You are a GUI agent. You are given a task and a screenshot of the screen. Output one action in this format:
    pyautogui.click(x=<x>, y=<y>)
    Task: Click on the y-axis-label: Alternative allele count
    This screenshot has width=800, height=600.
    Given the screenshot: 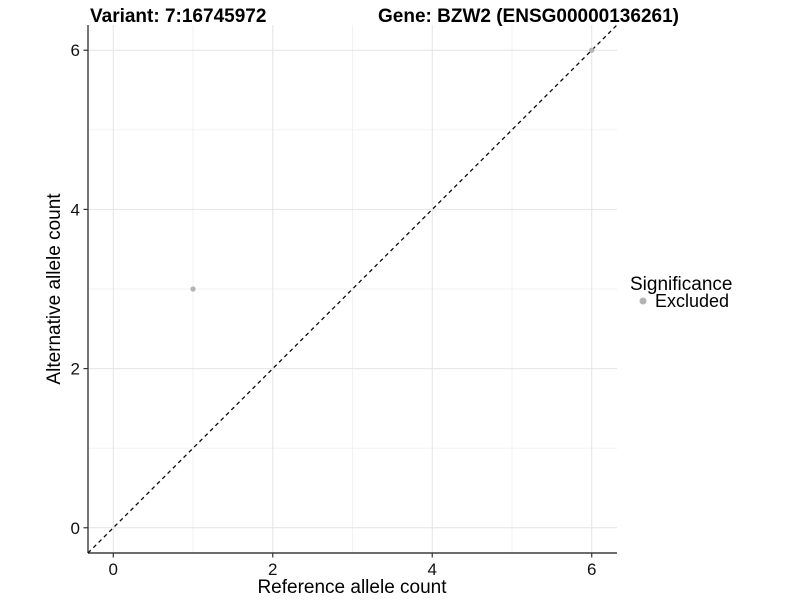 What is the action you would take?
    pyautogui.click(x=54, y=289)
    